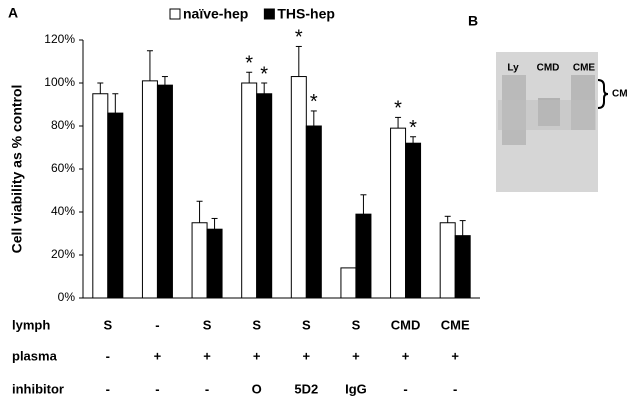 The height and width of the screenshot is (409, 640). Describe the element at coordinates (63, 211) in the screenshot. I see `y-tick-label: 40%` at that location.